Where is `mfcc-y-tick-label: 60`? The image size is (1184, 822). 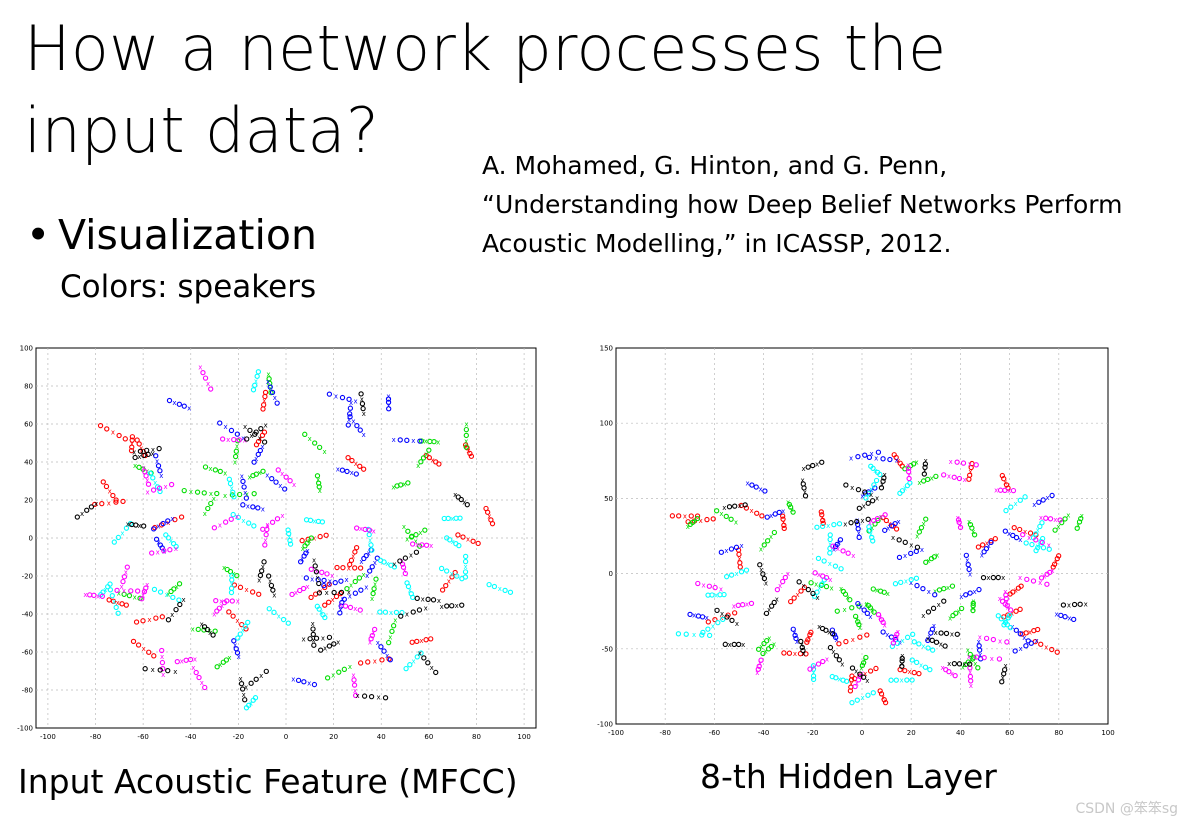
mfcc-y-tick-label: 60 is located at coordinates (28, 425).